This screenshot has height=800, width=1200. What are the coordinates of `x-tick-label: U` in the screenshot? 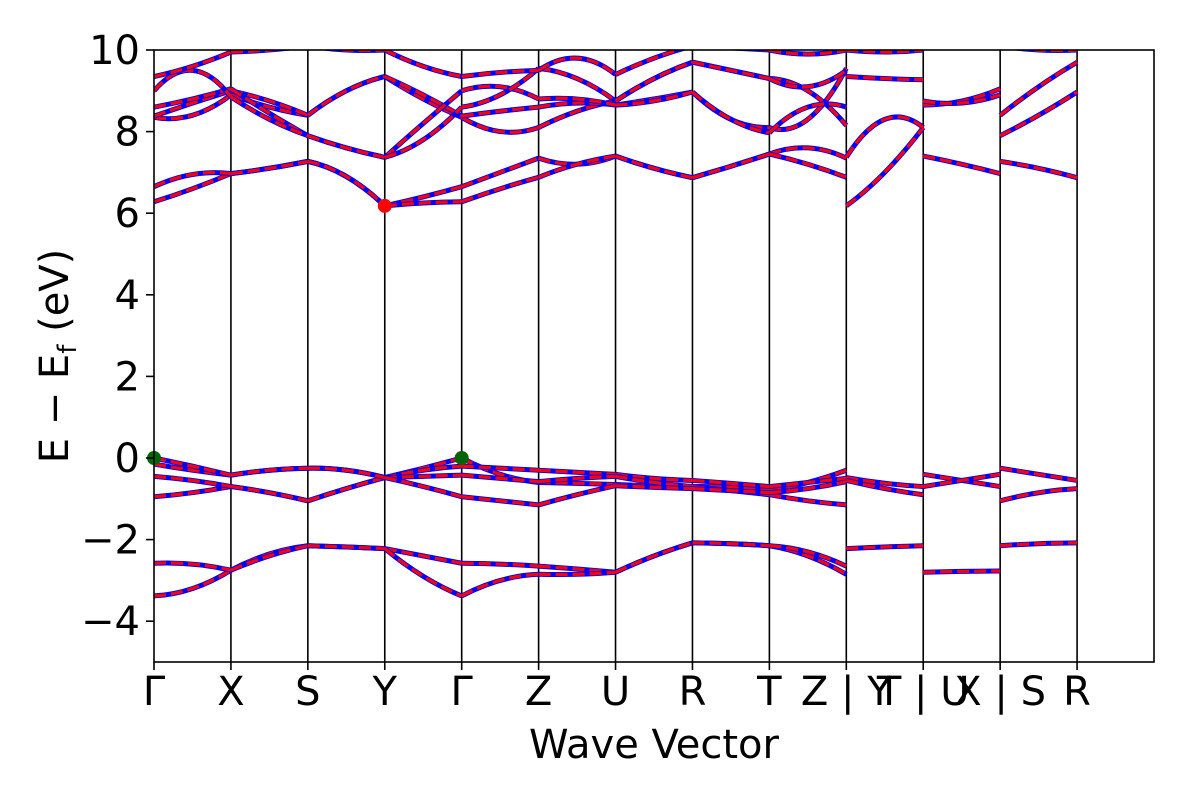 It's located at (615, 692).